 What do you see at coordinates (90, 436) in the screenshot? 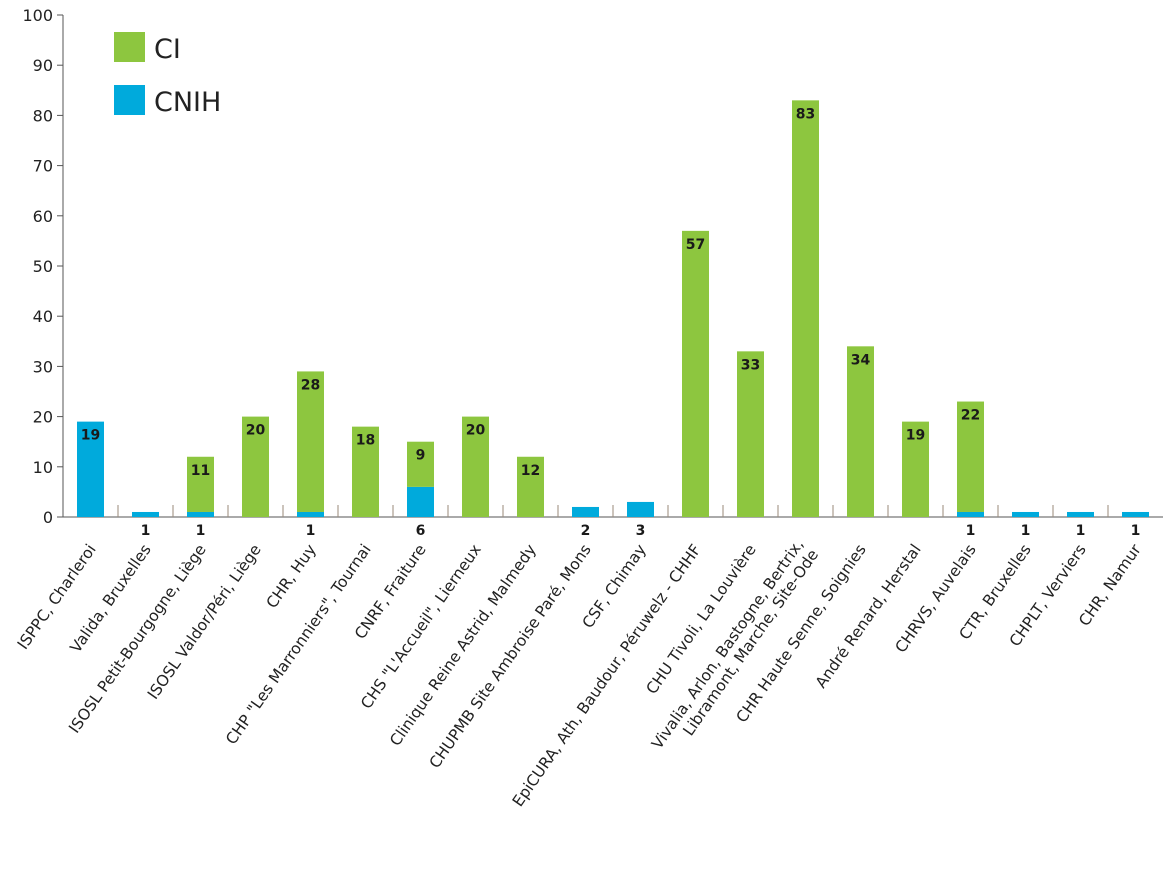
I see `data-label-cnih: 19` at bounding box center [90, 436].